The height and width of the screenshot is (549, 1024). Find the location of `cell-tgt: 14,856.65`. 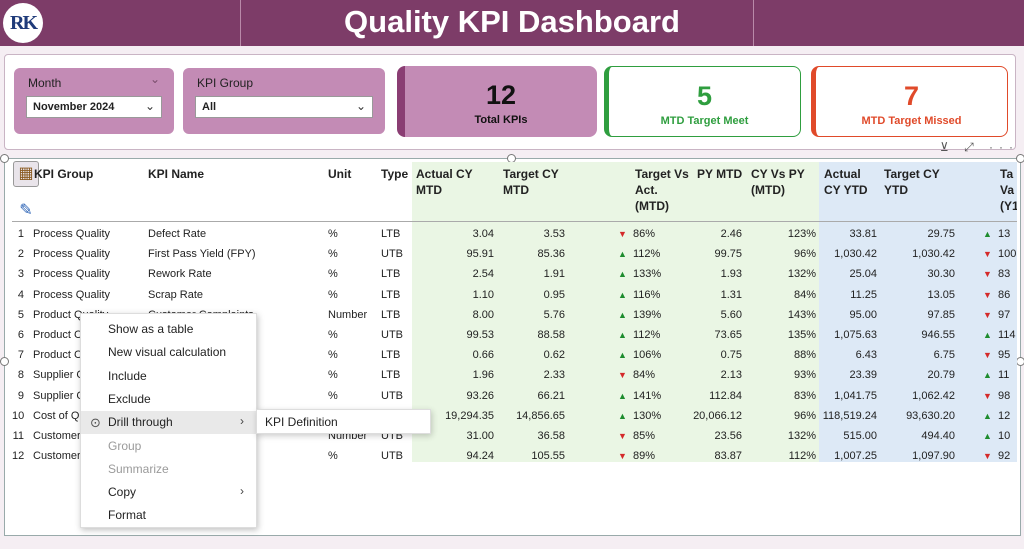

cell-tgt: 14,856.65 is located at coordinates (540, 415).